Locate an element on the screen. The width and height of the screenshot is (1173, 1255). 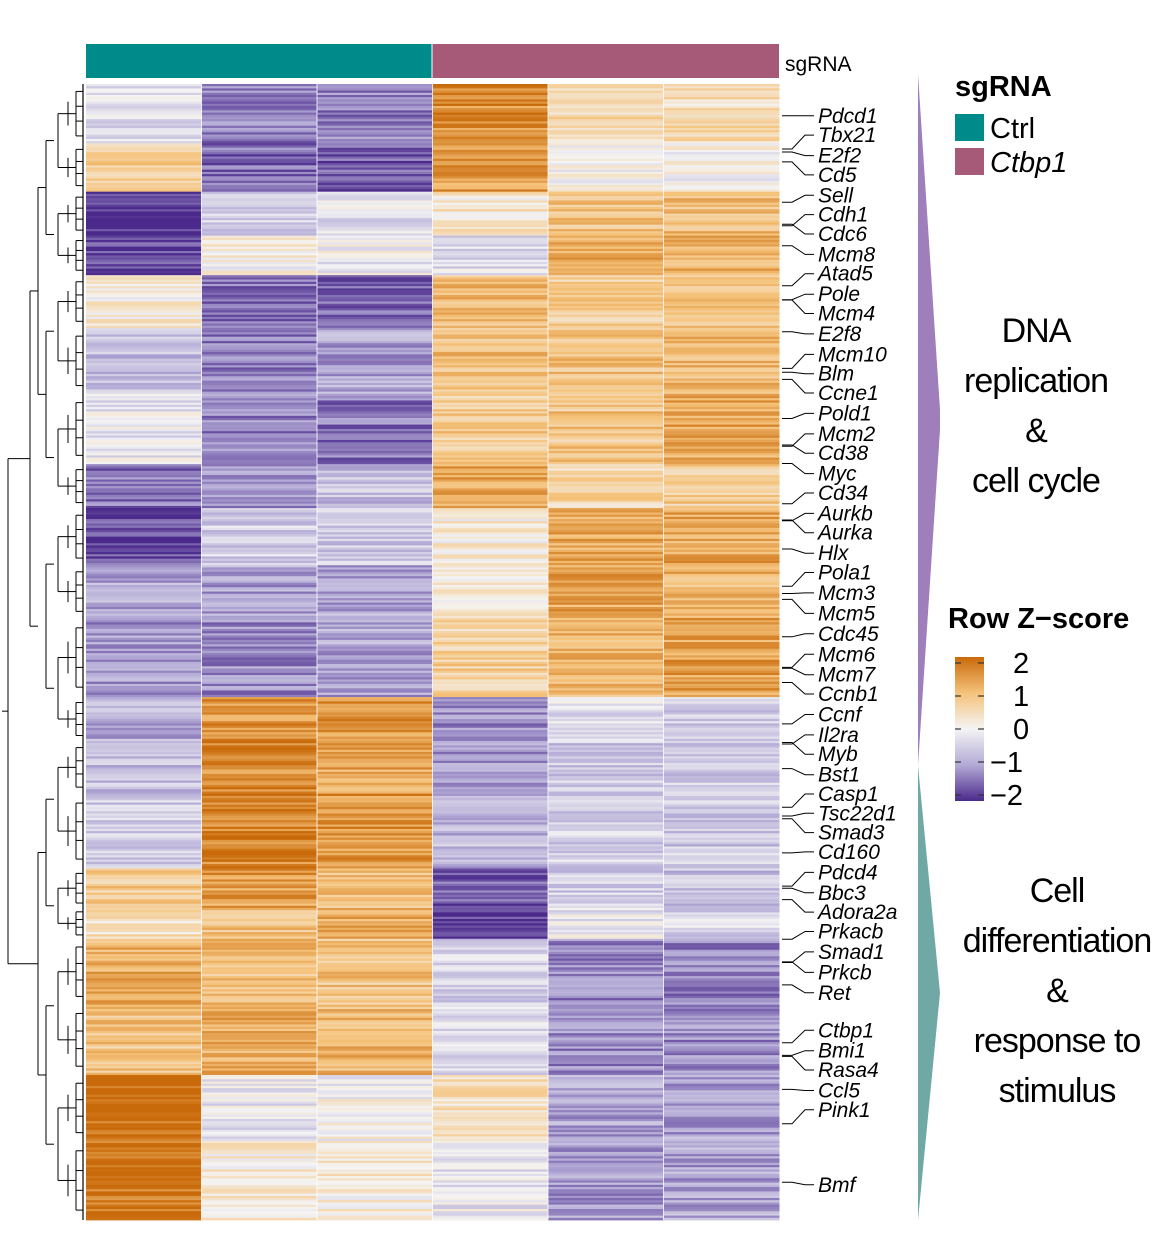
gene-label: Hlx is located at coordinates (834, 553).